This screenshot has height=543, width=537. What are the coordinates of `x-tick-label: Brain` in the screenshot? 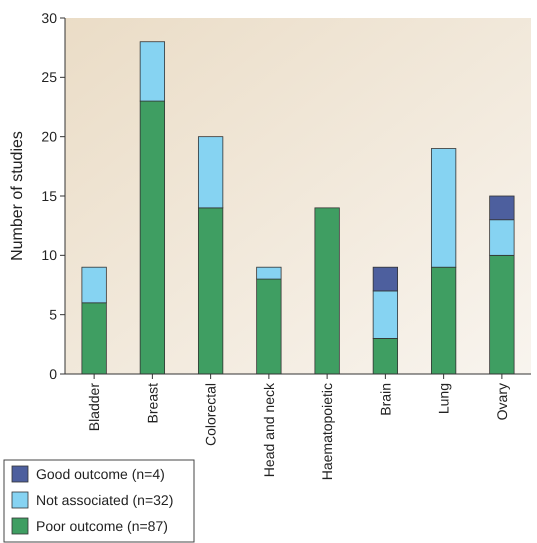 It's located at (385, 399).